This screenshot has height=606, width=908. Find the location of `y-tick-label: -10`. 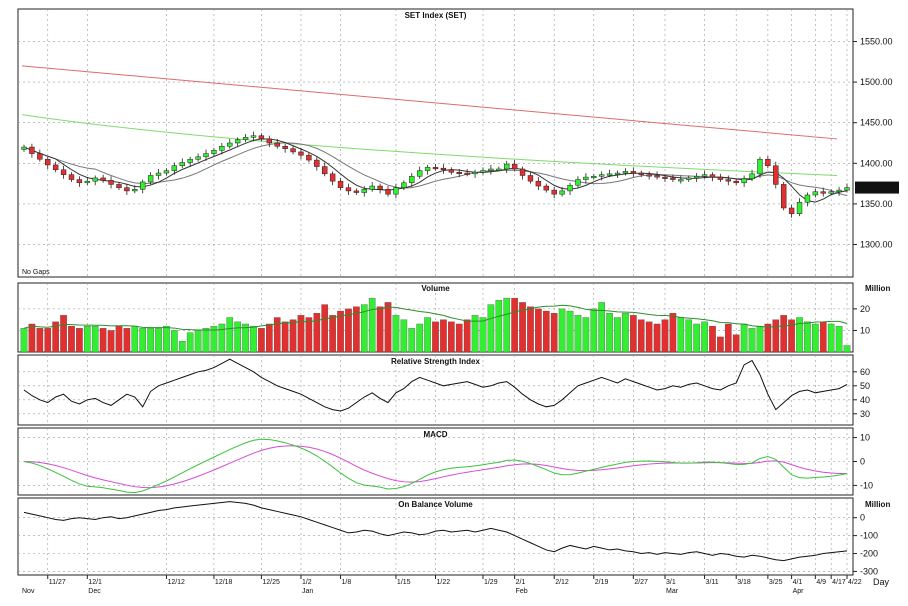

y-tick-label: -10 is located at coordinates (866, 485).